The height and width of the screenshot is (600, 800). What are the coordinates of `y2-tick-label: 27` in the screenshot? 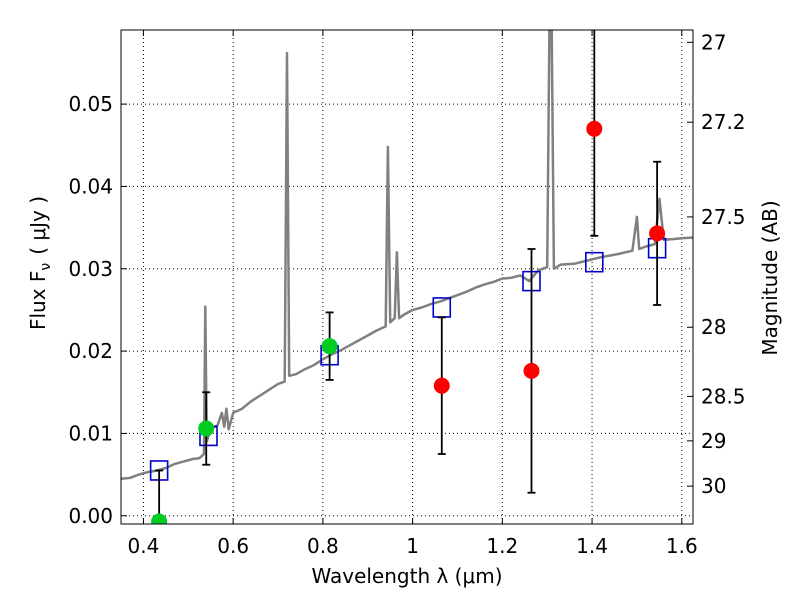 It's located at (713, 42).